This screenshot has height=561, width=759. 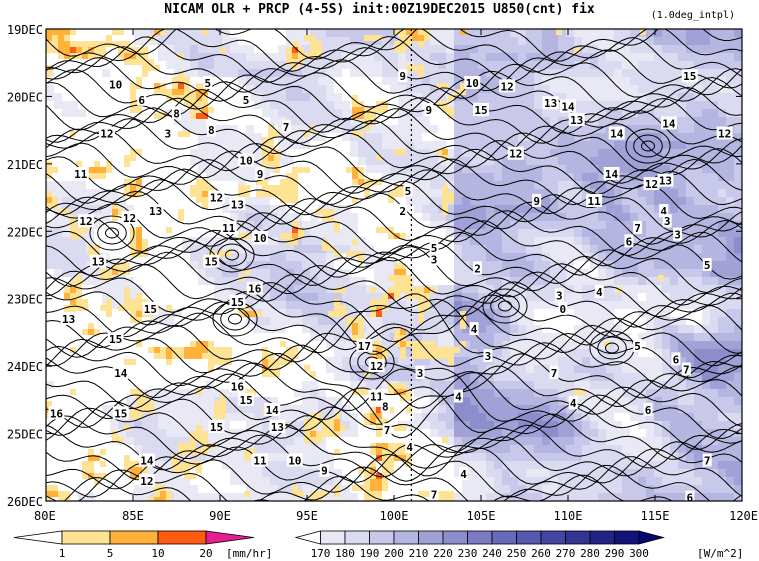 What do you see at coordinates (651, 184) in the screenshot?
I see `contour-label: 12` at bounding box center [651, 184].